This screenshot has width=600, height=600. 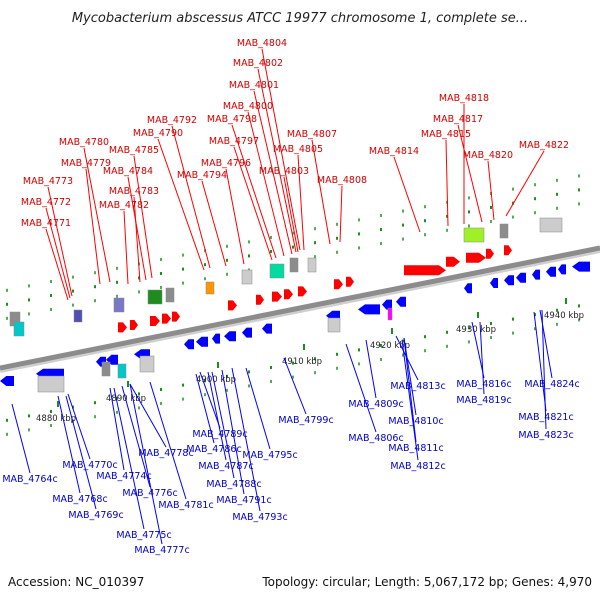 I want to click on top-gene-label: MAB_4820, so click(x=488, y=155).